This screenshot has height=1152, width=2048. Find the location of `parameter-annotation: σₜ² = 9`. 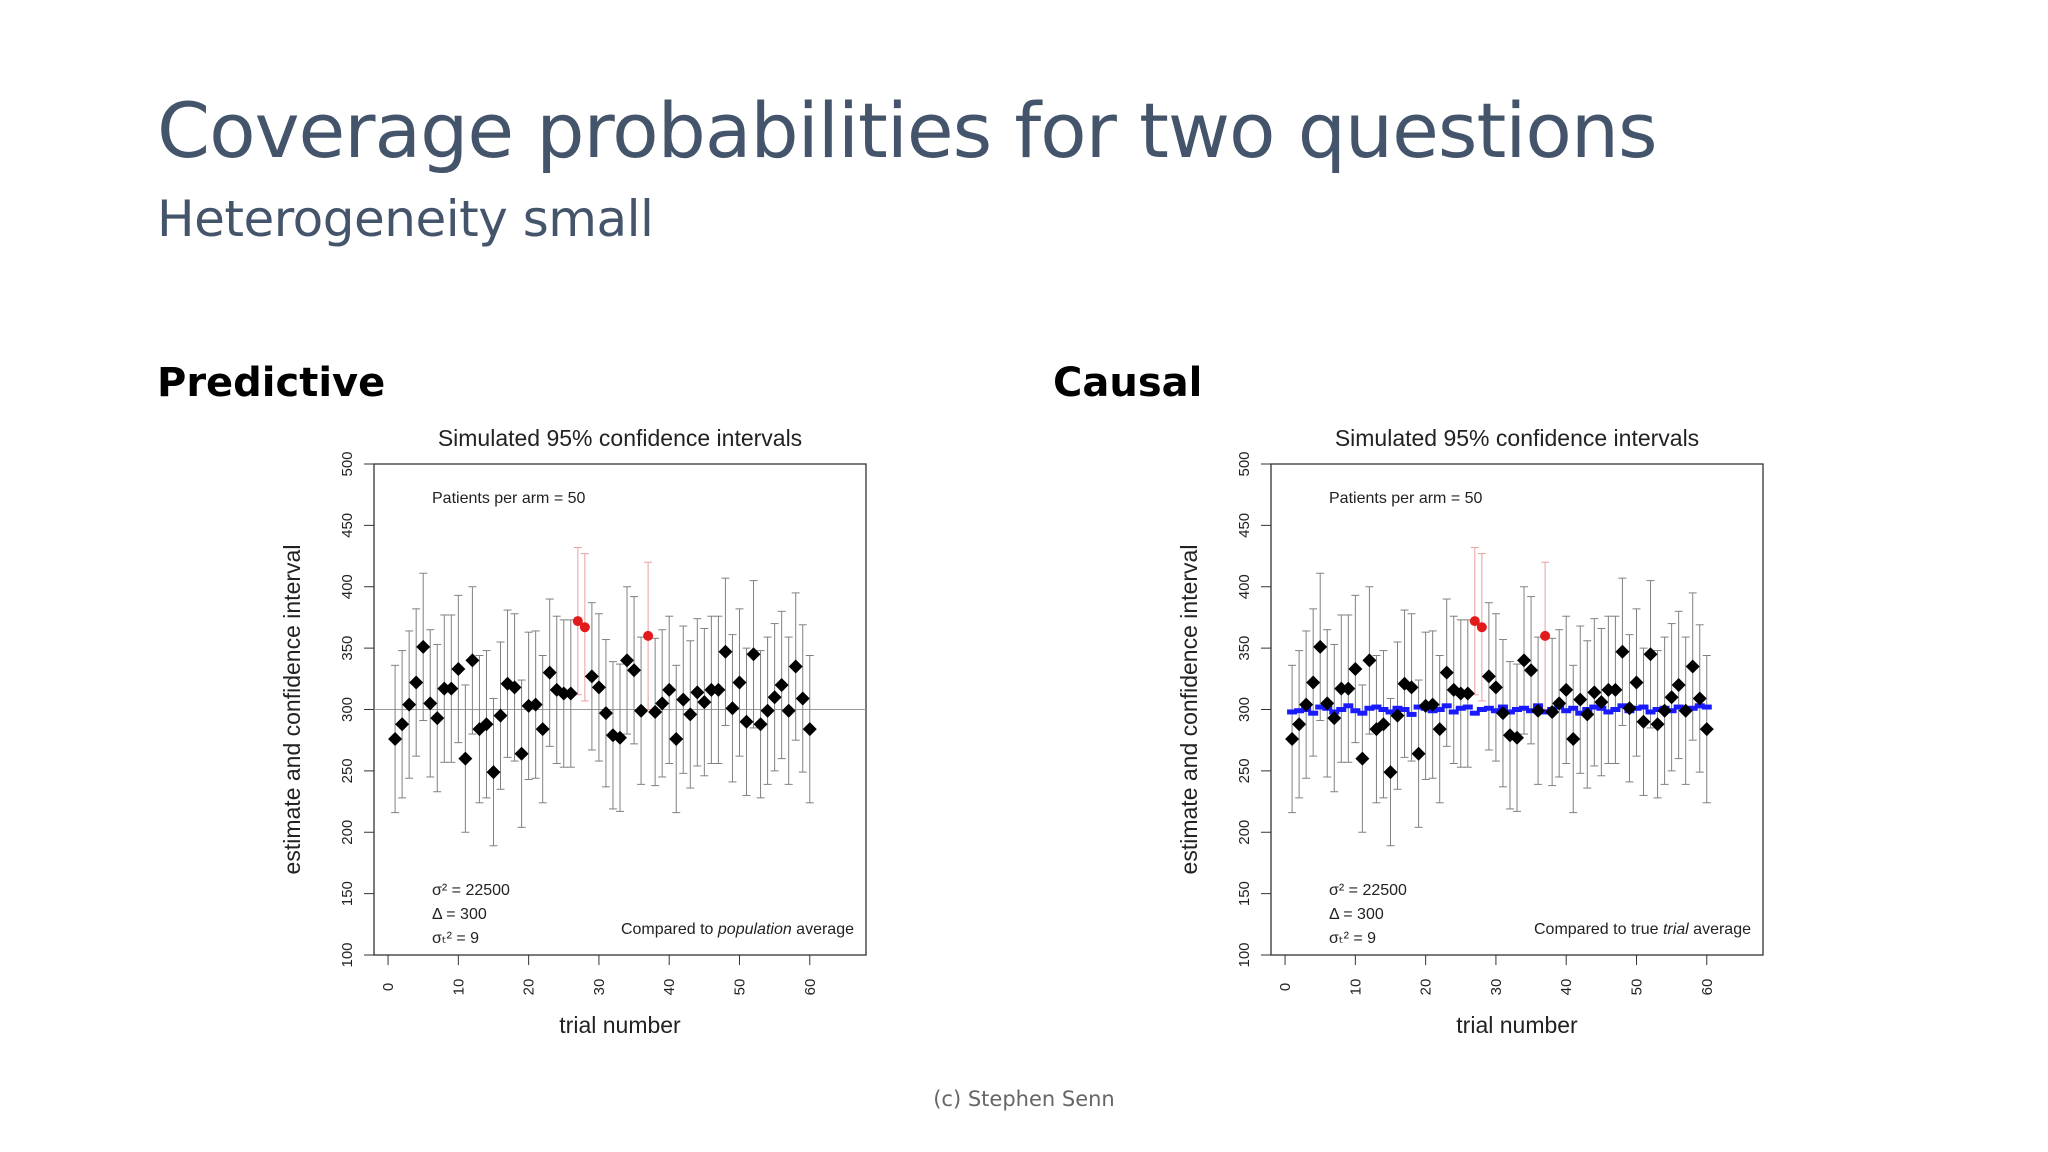

parameter-annotation: σₜ² = 9 is located at coordinates (1352, 938).